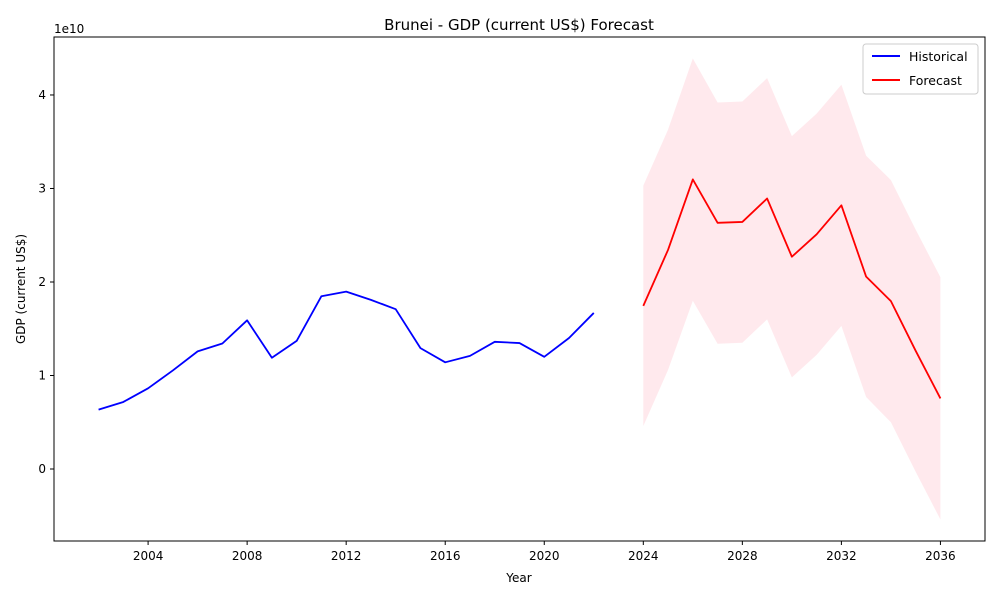 The height and width of the screenshot is (600, 1000). What do you see at coordinates (69, 29) in the screenshot?
I see `y-offset-label: 1e10` at bounding box center [69, 29].